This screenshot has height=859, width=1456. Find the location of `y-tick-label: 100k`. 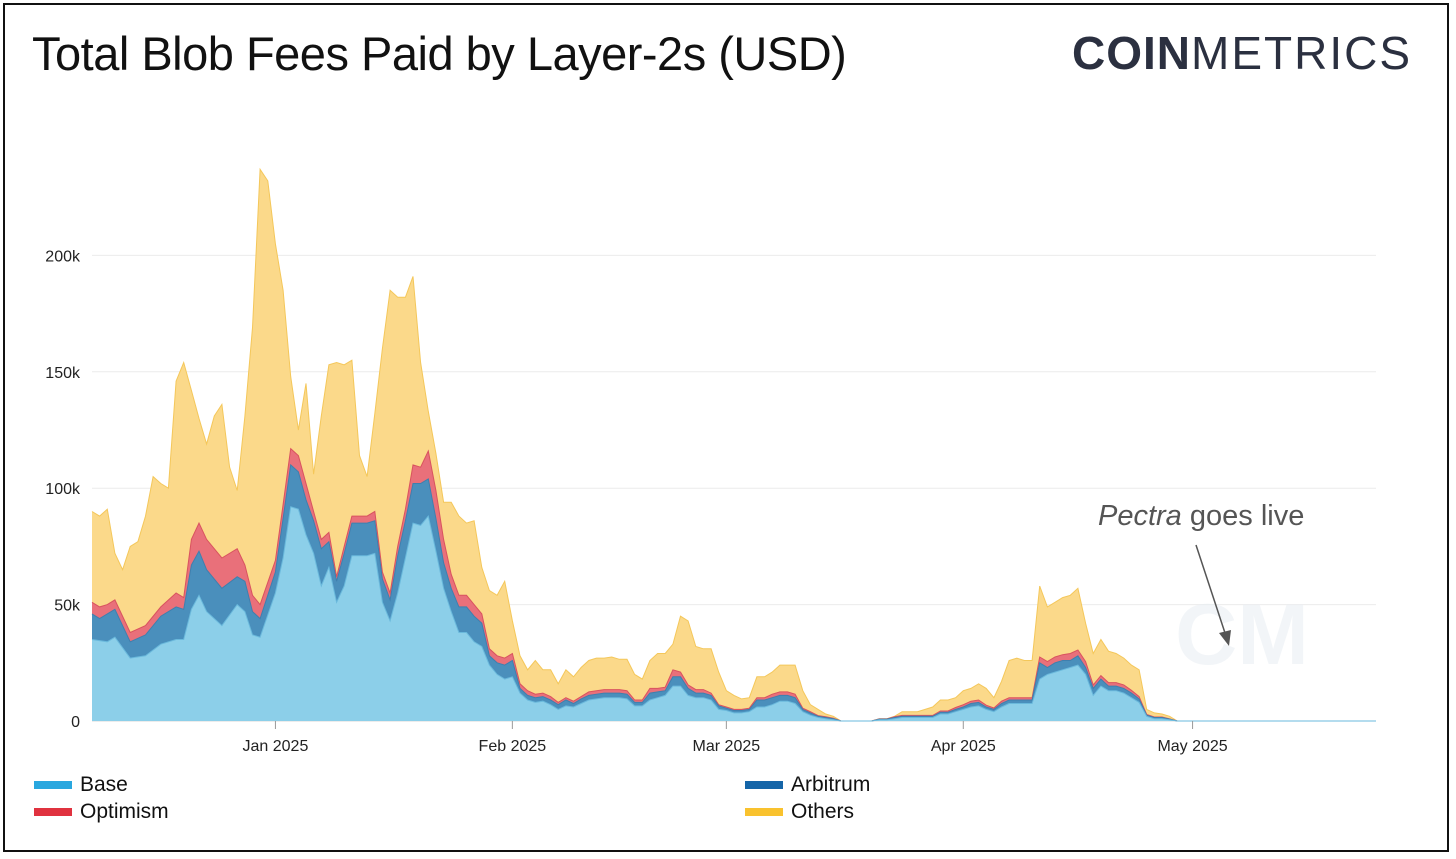

y-tick-label: 100k is located at coordinates (63, 489).